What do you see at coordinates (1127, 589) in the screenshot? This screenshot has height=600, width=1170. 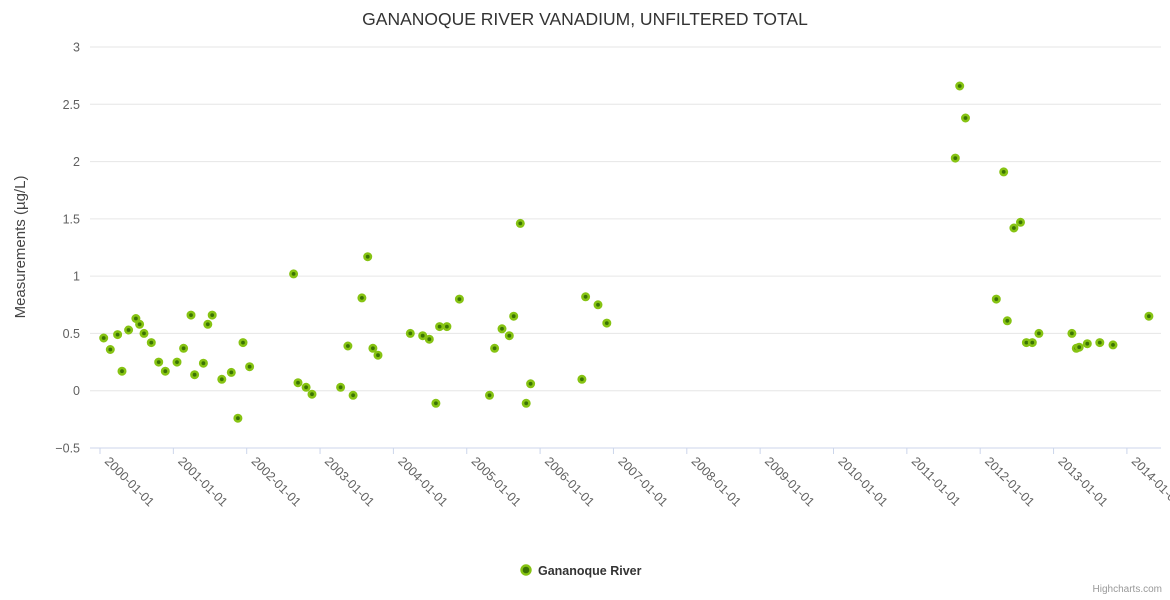 I see `credits-link: Highcharts.com` at bounding box center [1127, 589].